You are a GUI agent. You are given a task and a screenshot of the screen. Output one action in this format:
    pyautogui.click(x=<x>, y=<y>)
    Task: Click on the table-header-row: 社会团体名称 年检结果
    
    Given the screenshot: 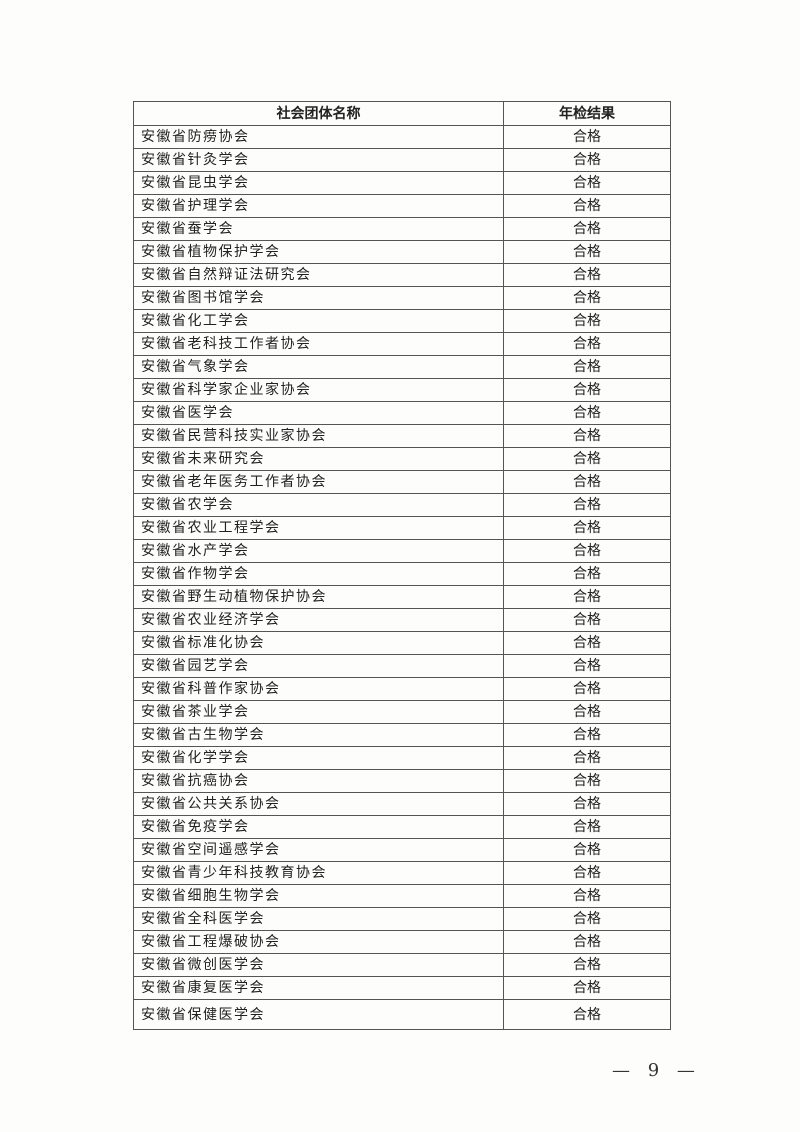 What is the action you would take?
    pyautogui.click(x=402, y=113)
    